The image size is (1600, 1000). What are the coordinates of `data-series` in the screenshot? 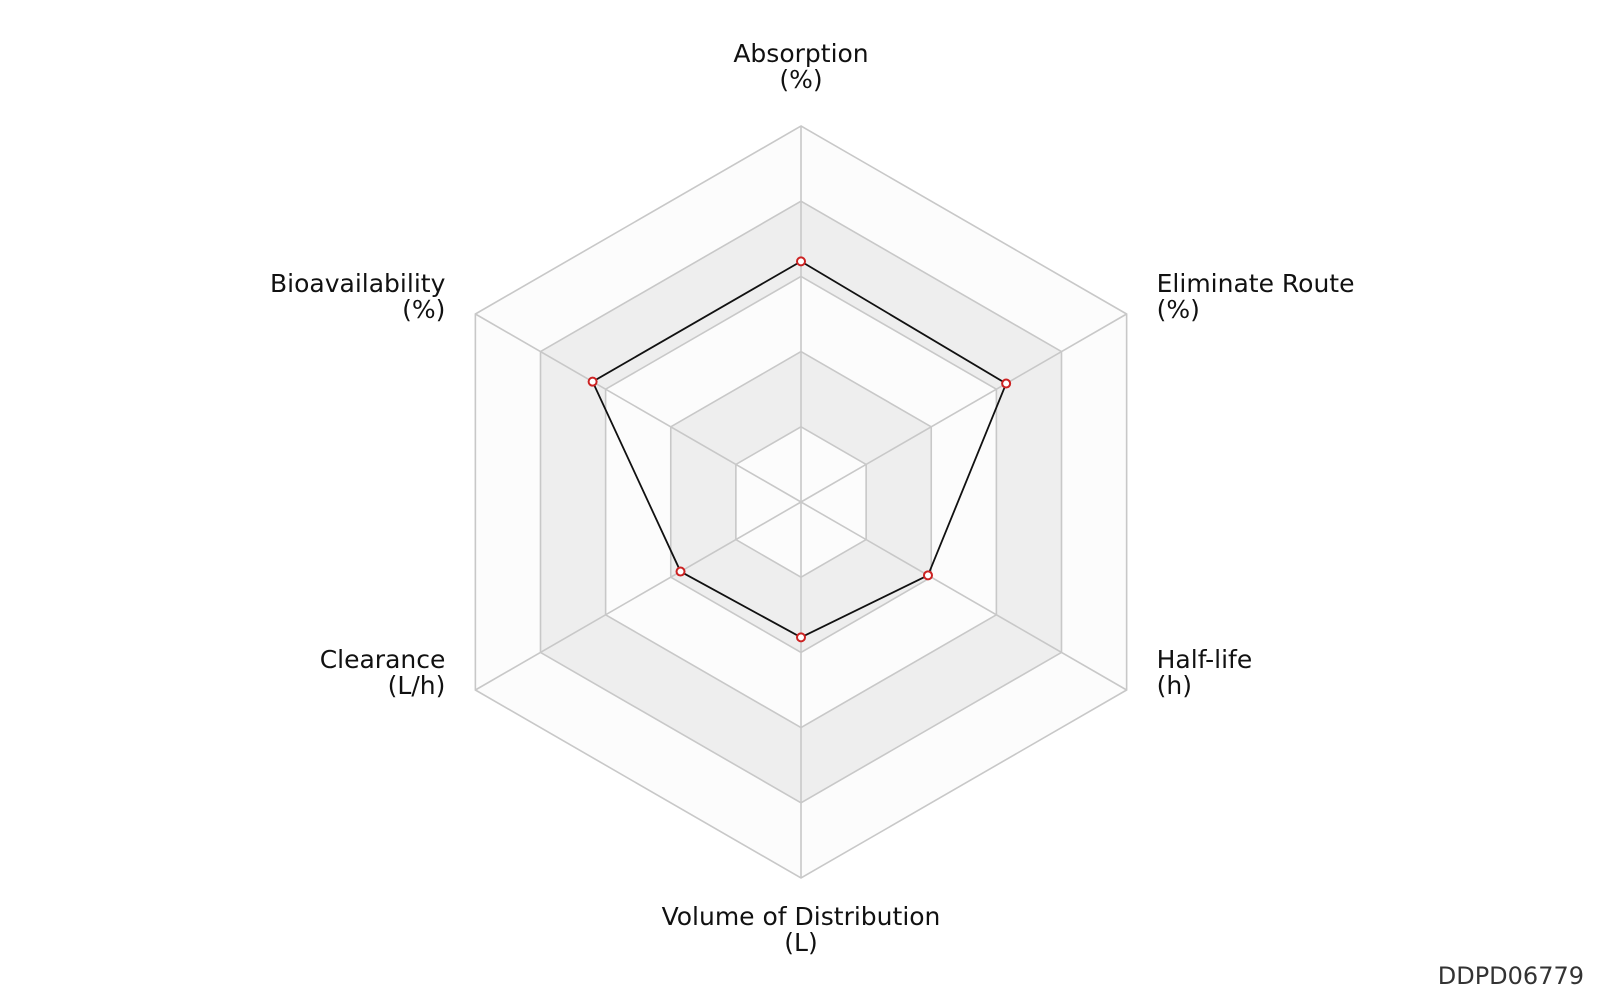 It's located at (799, 449).